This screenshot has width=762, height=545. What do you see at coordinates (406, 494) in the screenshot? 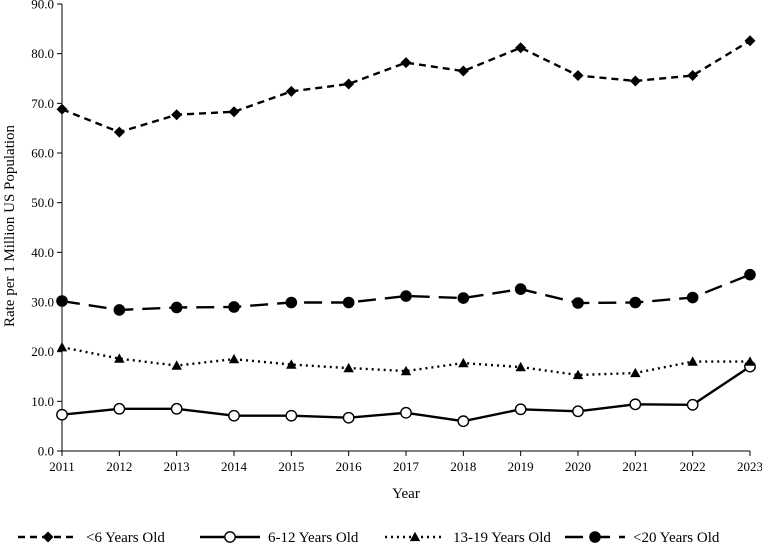
I see `x-axis-title: Year` at bounding box center [406, 494].